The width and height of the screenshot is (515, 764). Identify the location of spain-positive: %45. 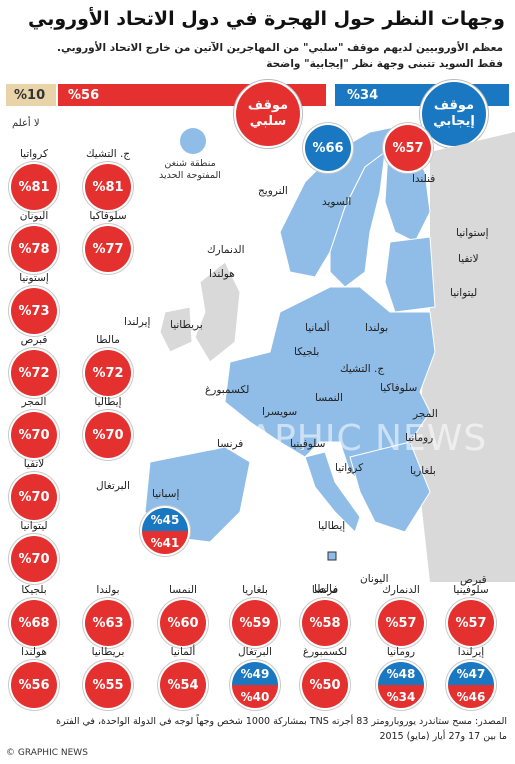
(165, 519).